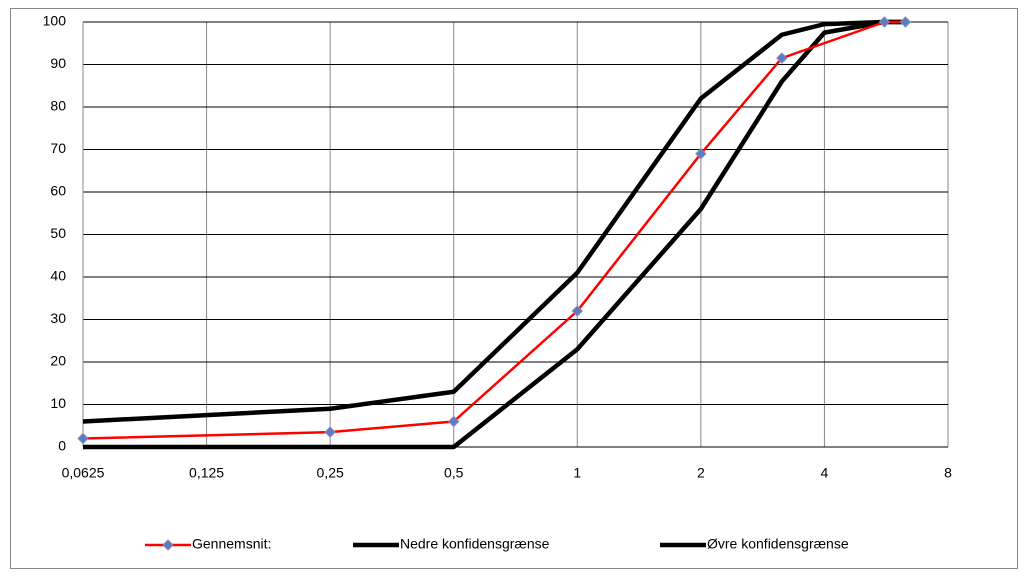 This screenshot has height=577, width=1028. Describe the element at coordinates (58, 191) in the screenshot. I see `y-tick-label: 60` at that location.